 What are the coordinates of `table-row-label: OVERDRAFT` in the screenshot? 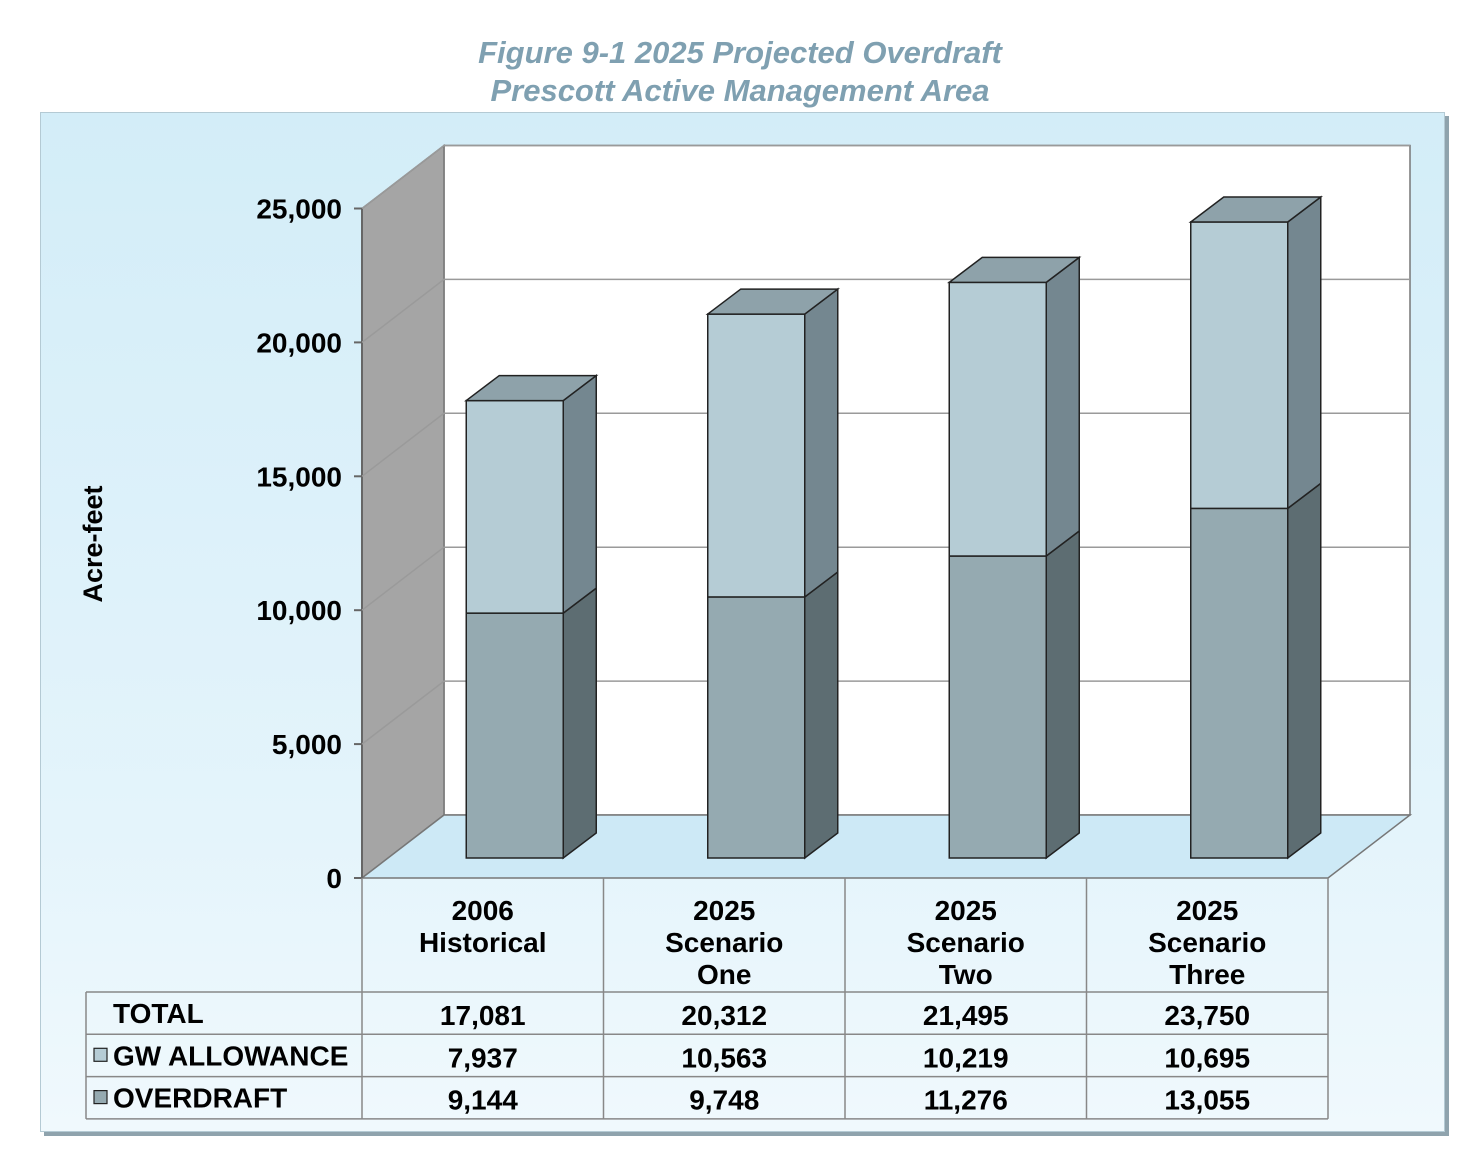 It's located at (200, 1098).